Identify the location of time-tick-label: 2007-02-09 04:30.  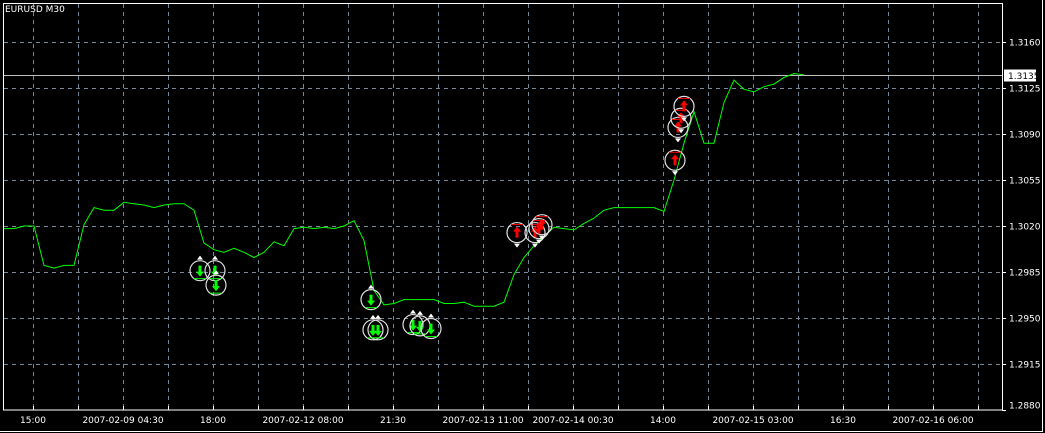
(122, 421).